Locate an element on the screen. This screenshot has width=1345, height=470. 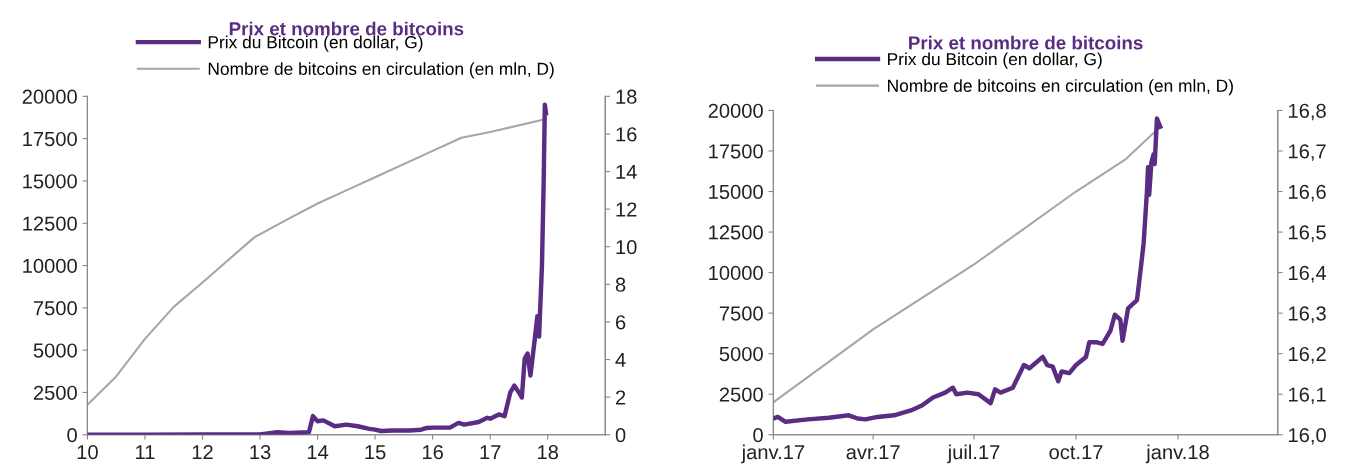
y2-tick-label: 16,8 is located at coordinates (1307, 112).